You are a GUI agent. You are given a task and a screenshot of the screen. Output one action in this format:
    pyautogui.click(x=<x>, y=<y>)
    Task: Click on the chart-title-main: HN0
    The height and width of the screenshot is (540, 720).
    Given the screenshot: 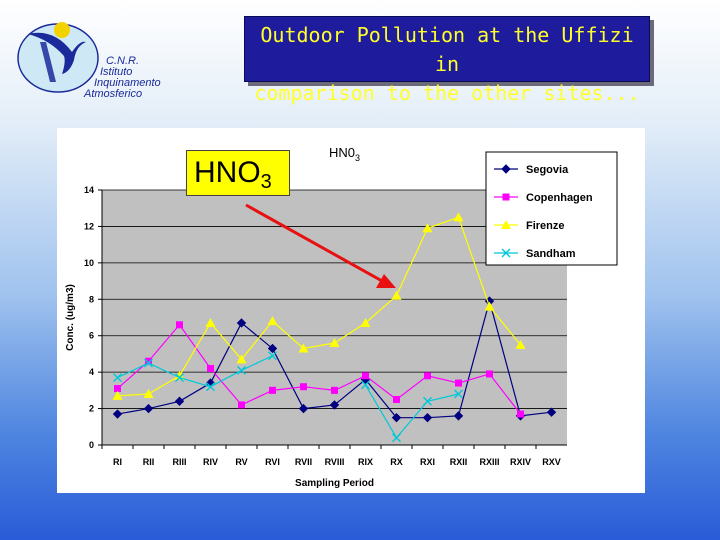 What is the action you would take?
    pyautogui.click(x=342, y=152)
    